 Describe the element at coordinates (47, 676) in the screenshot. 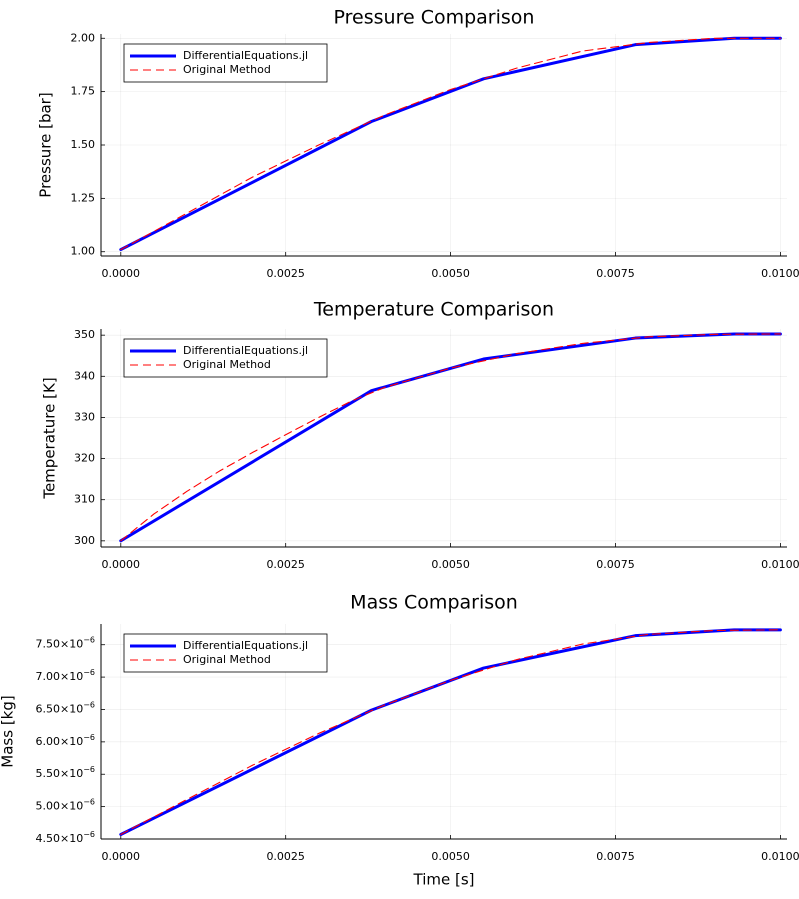

I see `y-tick-mantissa: 7.00` at that location.